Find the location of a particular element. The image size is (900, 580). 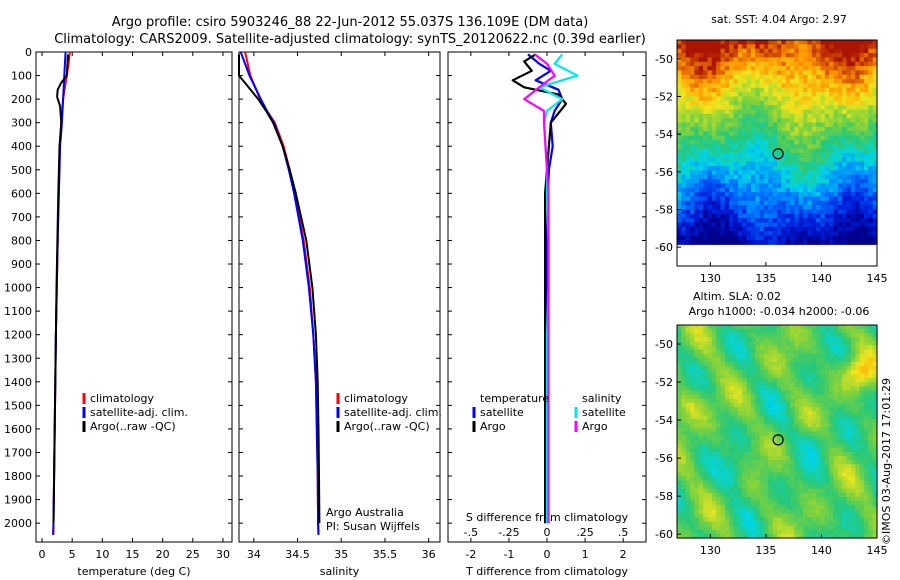

depth-tick-label: 1900 is located at coordinates (18, 500).